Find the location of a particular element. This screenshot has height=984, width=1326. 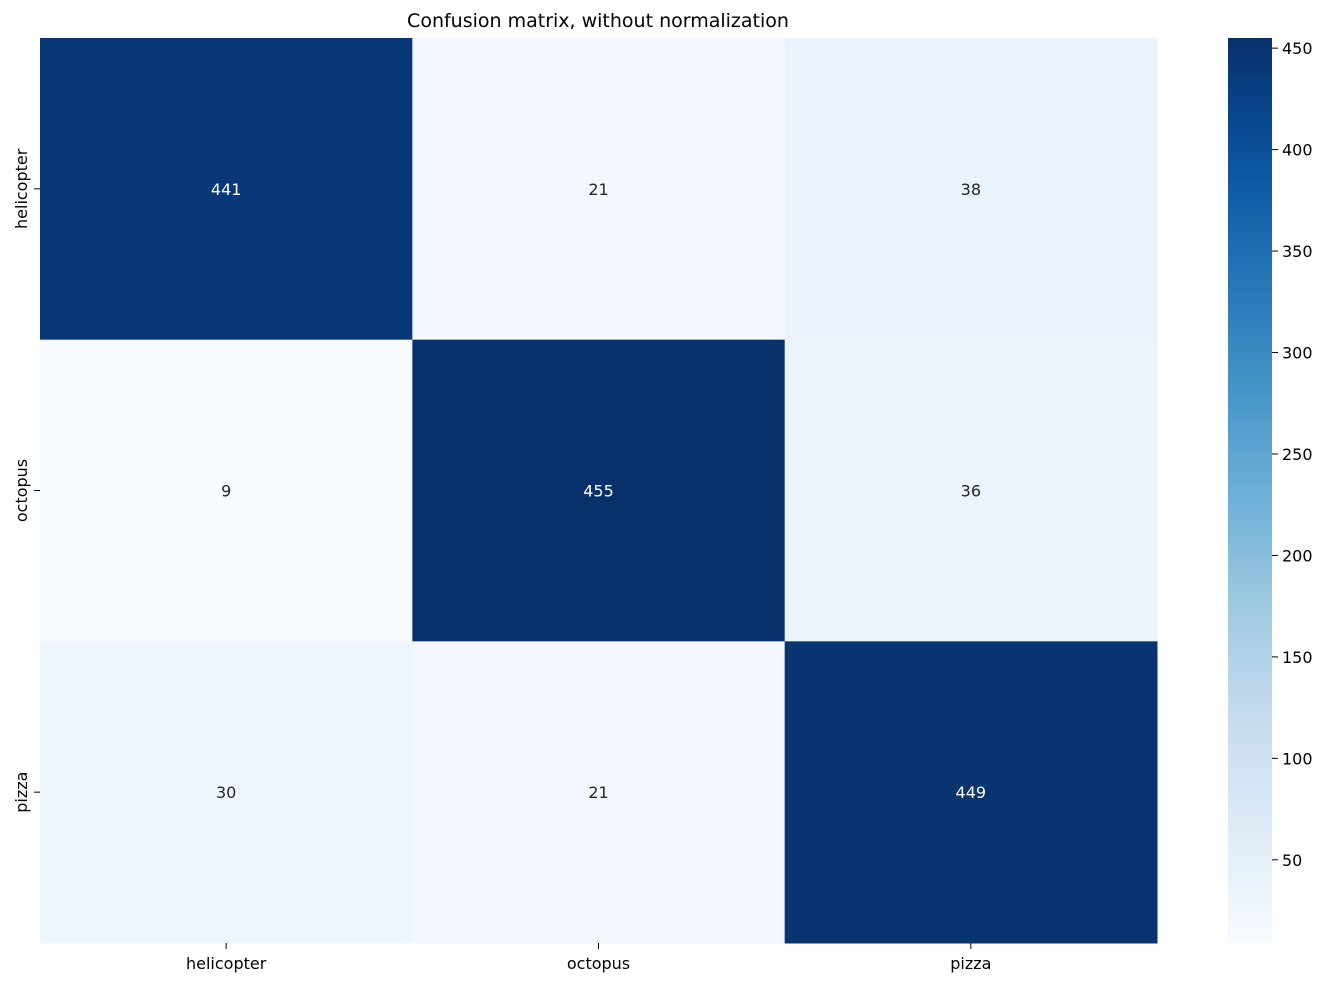

cell-value-helicopter-helicopter: 441 is located at coordinates (226, 189).